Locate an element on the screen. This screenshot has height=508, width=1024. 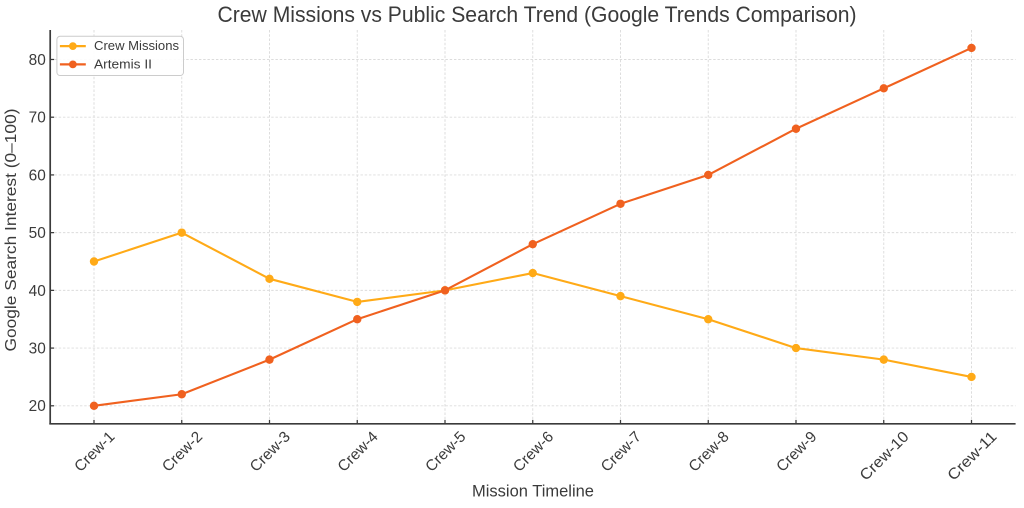
svg-text: 30 is located at coordinates (37, 348).